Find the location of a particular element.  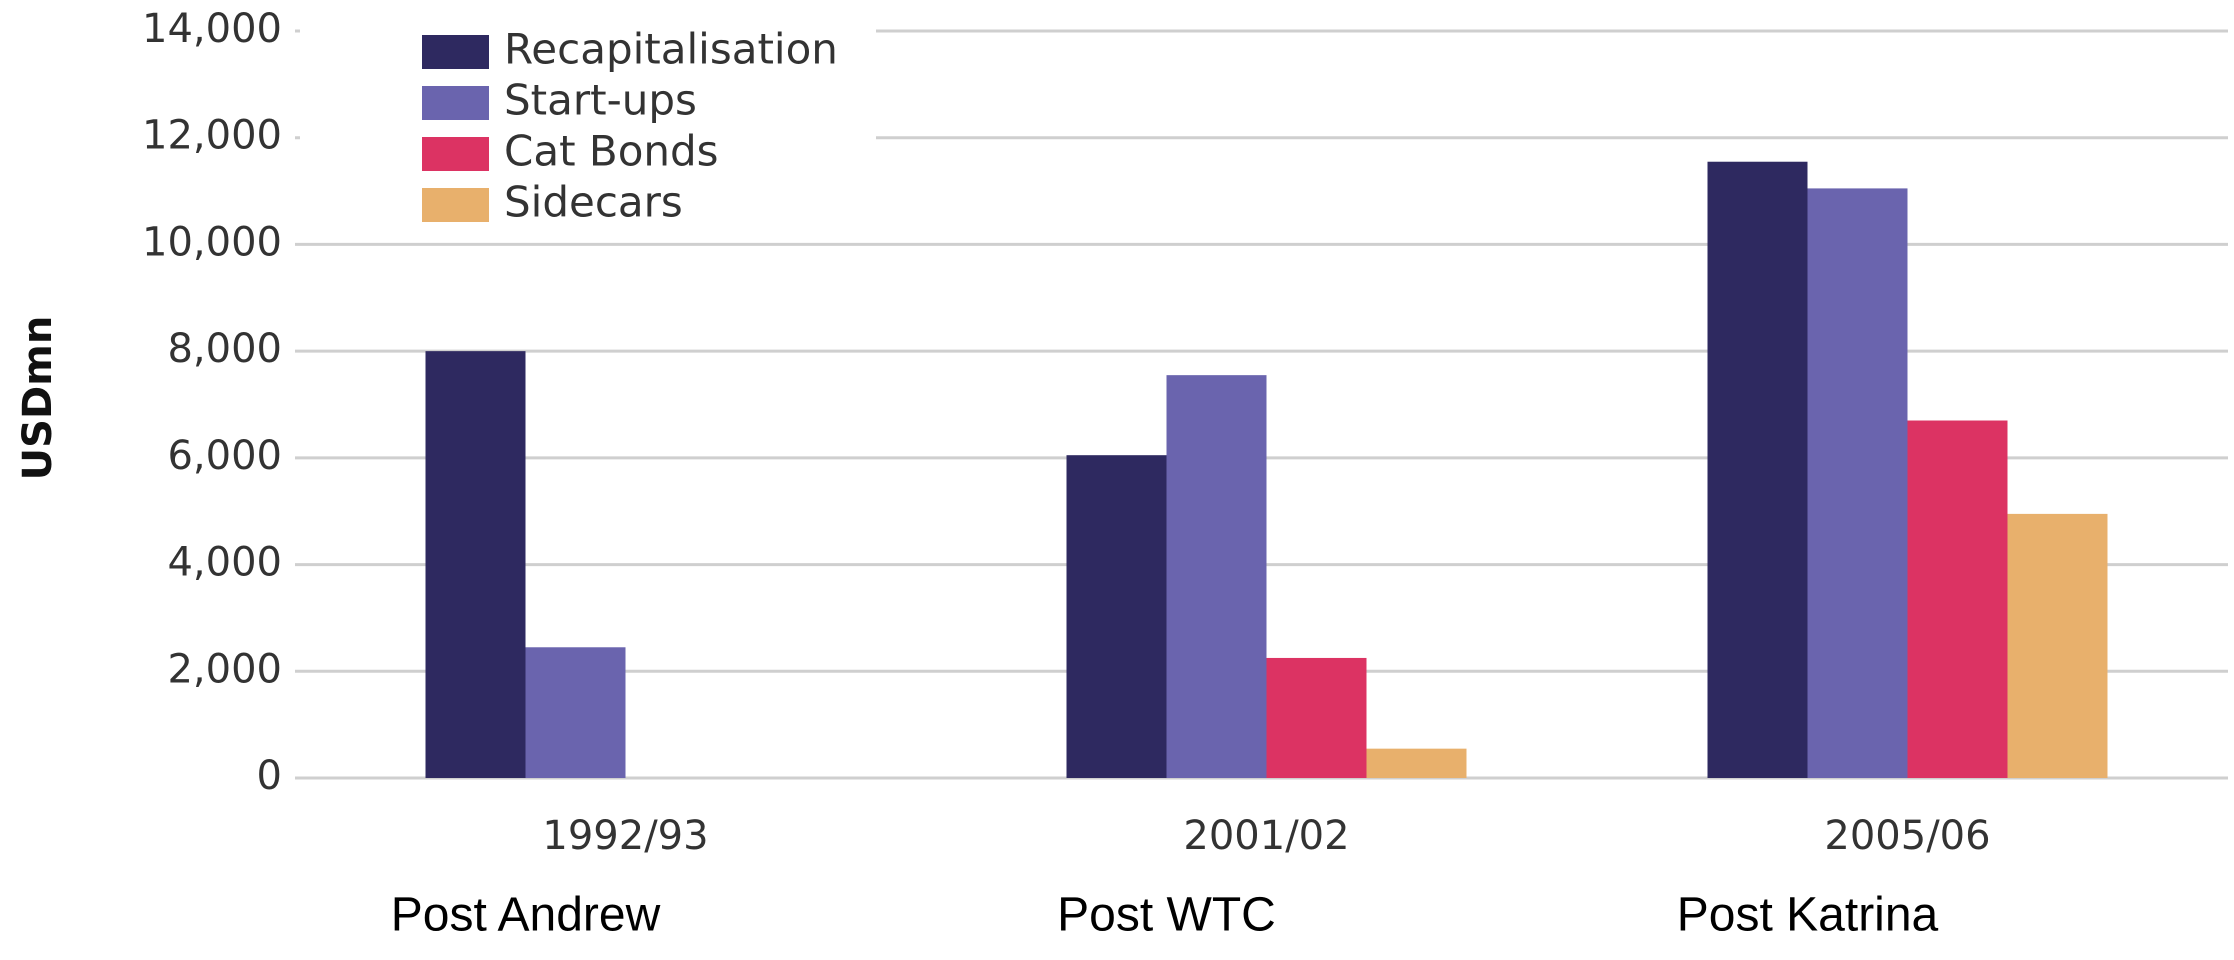

y-tick-label: 4,000 is located at coordinates (224, 563).